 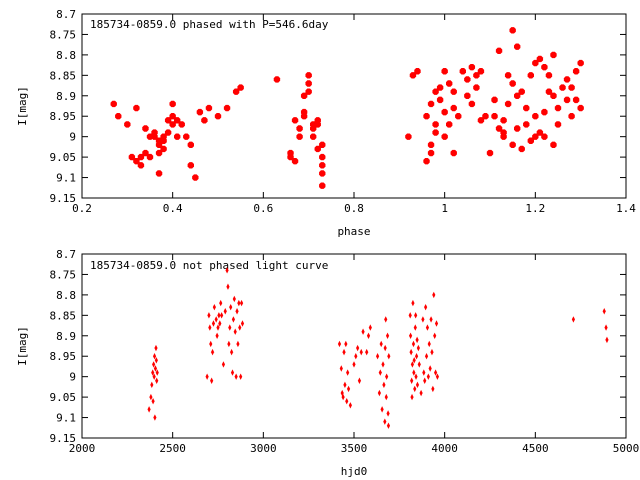 What do you see at coordinates (444, 448) in the screenshot?
I see `x-tick-label: 4000` at bounding box center [444, 448].